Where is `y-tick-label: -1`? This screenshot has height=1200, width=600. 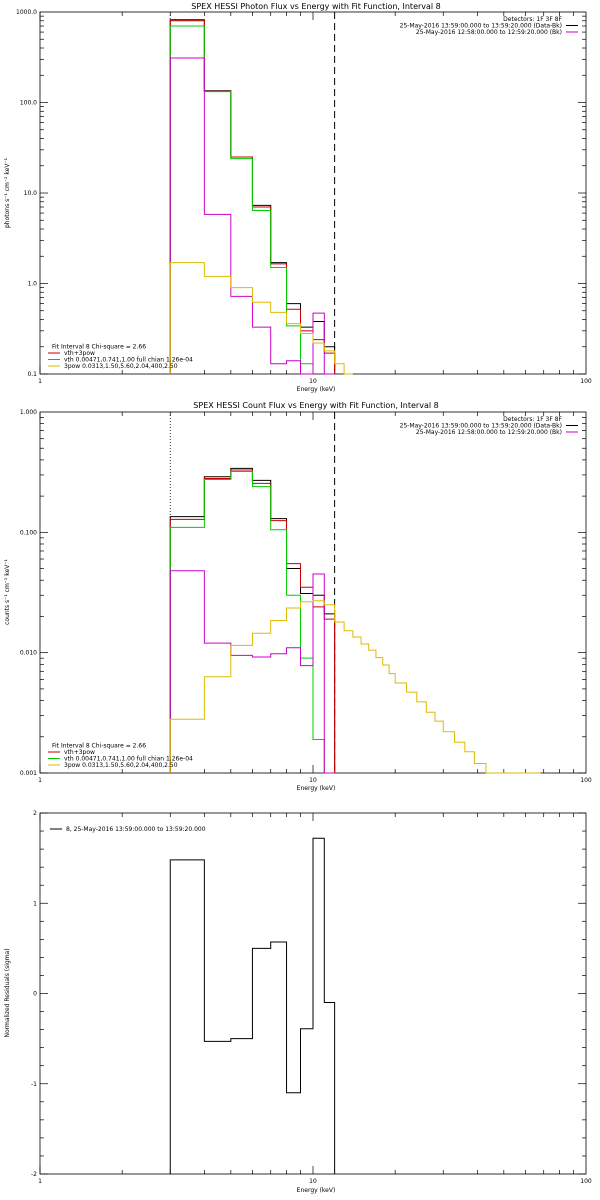 y-tick-label: -1 is located at coordinates (34, 1084).